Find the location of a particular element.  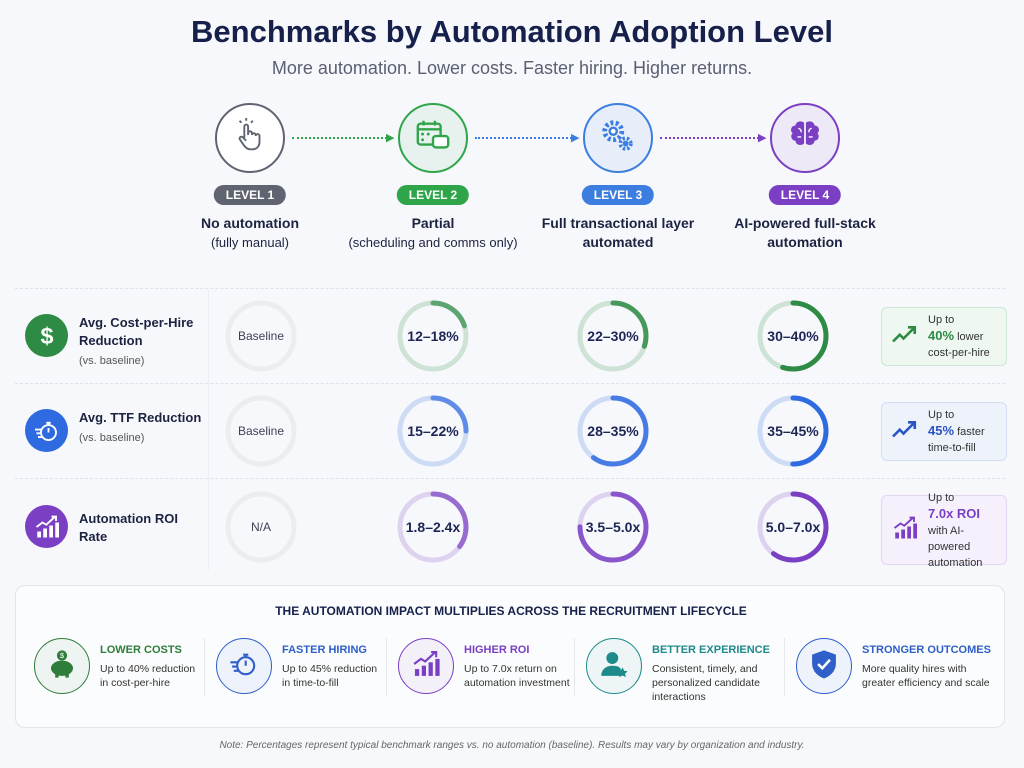

row-label: Avg. TTF Reduction (vs. baseline) is located at coordinates (141, 428).